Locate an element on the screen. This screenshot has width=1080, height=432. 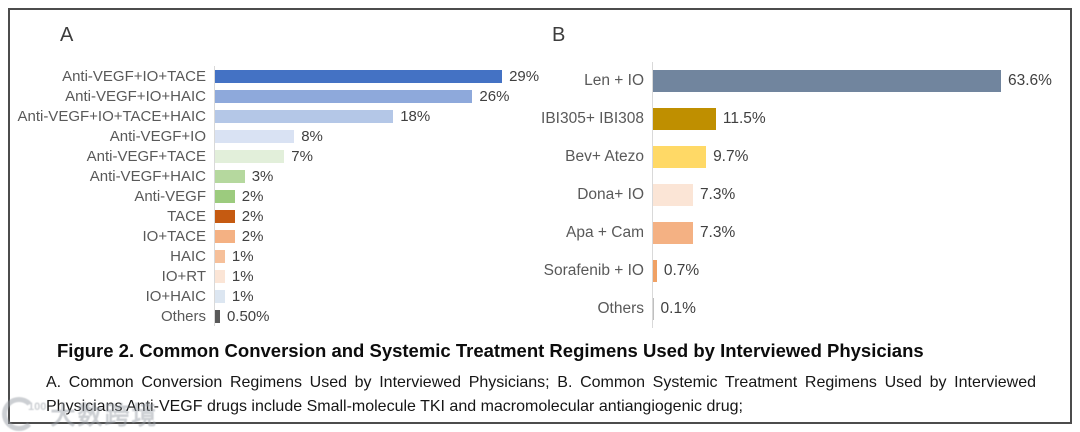
bar-row: IO+TACE 2% is located at coordinates (274, 236).